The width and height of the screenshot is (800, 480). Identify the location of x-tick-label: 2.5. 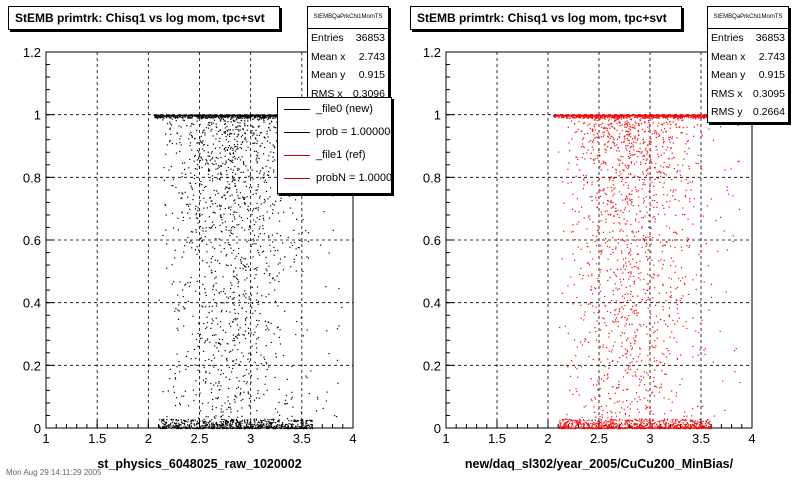
(199, 438).